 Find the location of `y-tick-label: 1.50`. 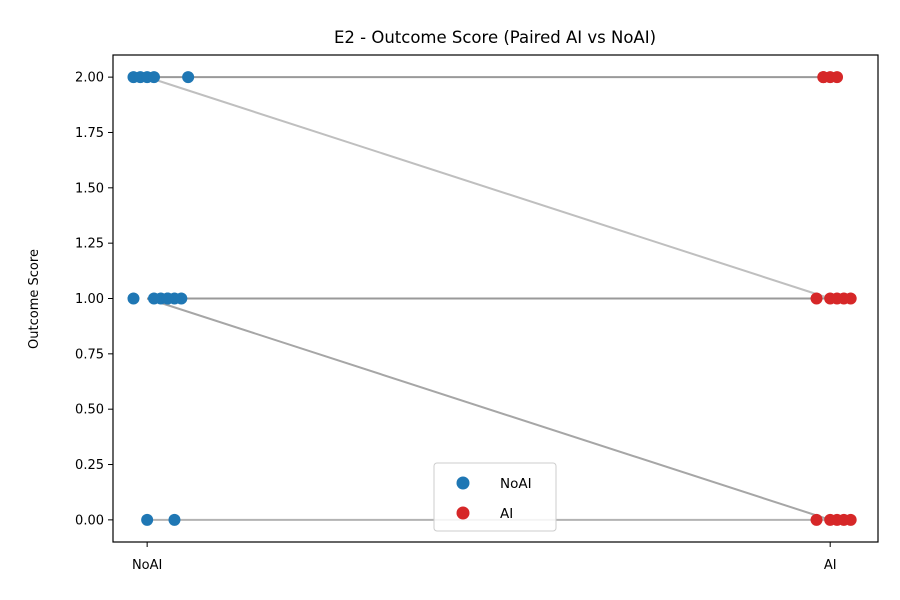

y-tick-label: 1.50 is located at coordinates (89, 188).